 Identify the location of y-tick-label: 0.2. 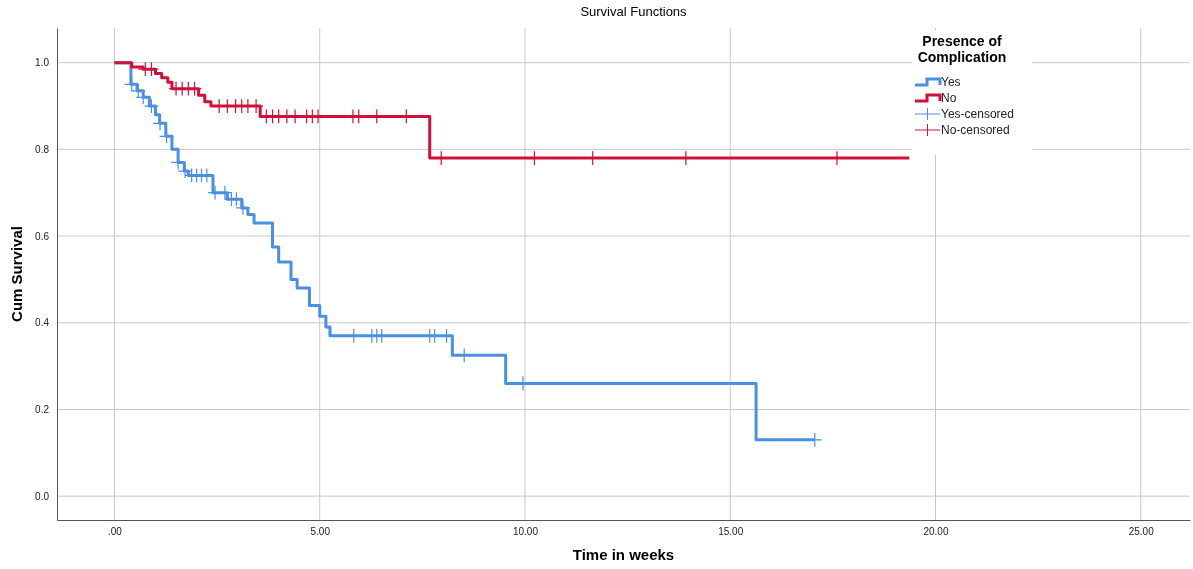
(42, 410).